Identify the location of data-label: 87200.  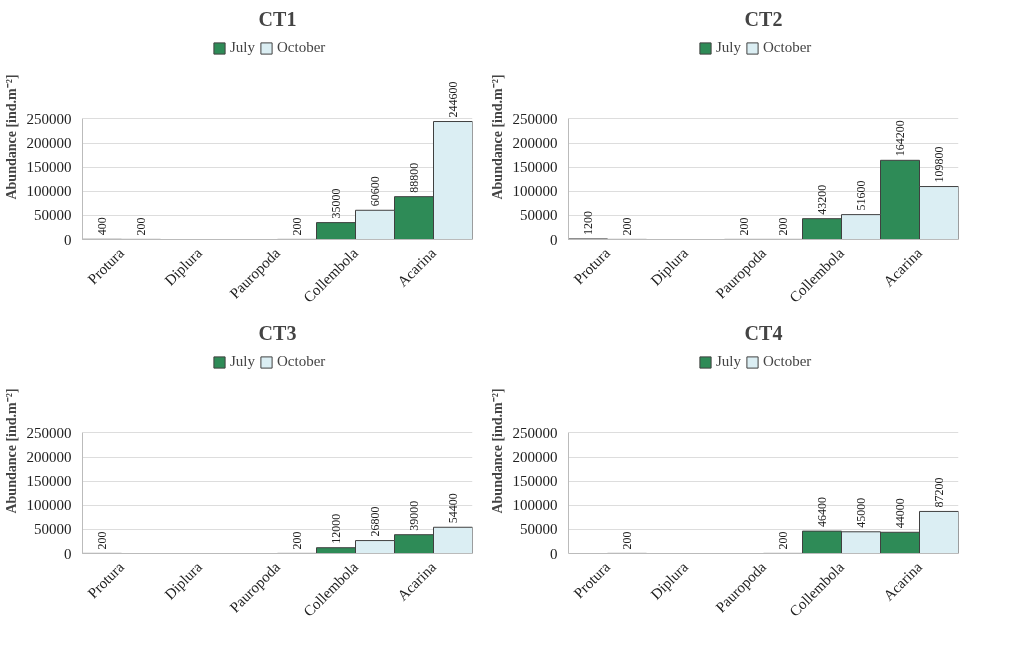
(939, 492).